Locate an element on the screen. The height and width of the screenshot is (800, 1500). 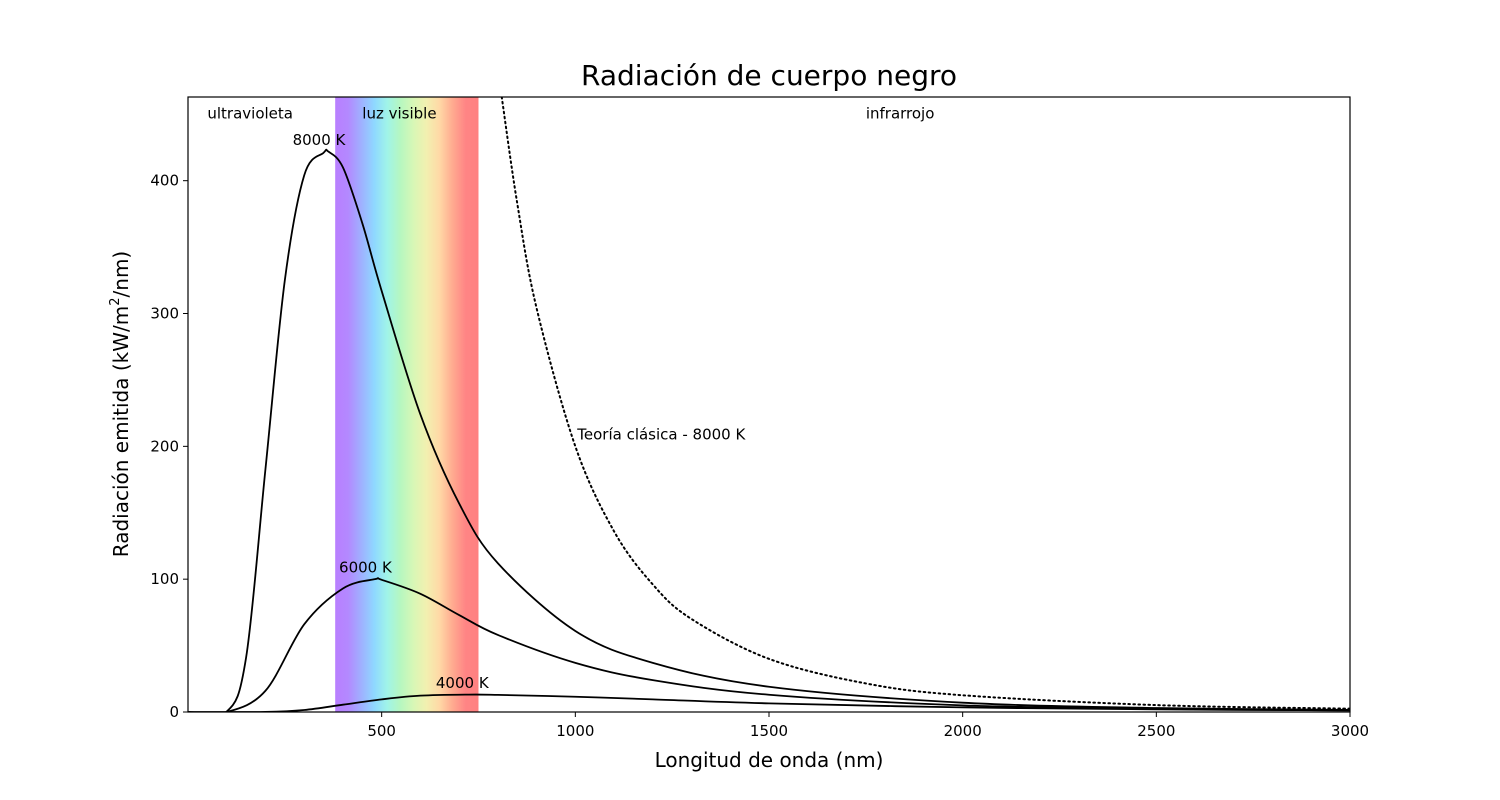
y-axis-label: Radiación emitida (kW/m2/nm) is located at coordinates (120, 404).